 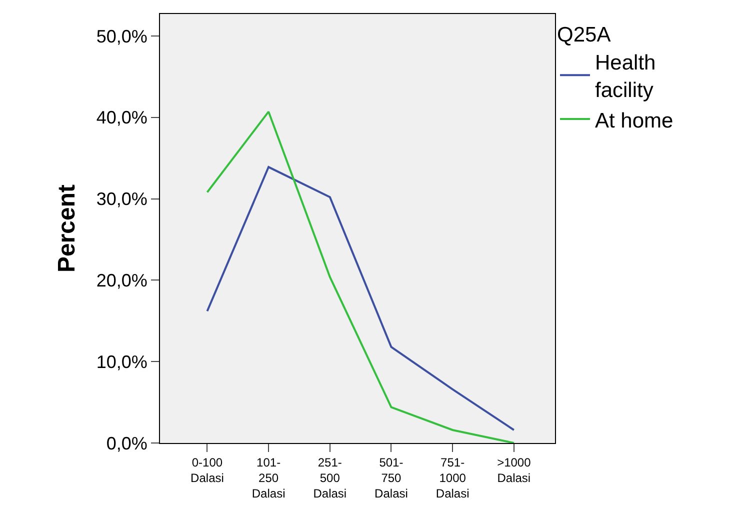 What do you see at coordinates (634, 120) in the screenshot?
I see `legend-label: At home` at bounding box center [634, 120].